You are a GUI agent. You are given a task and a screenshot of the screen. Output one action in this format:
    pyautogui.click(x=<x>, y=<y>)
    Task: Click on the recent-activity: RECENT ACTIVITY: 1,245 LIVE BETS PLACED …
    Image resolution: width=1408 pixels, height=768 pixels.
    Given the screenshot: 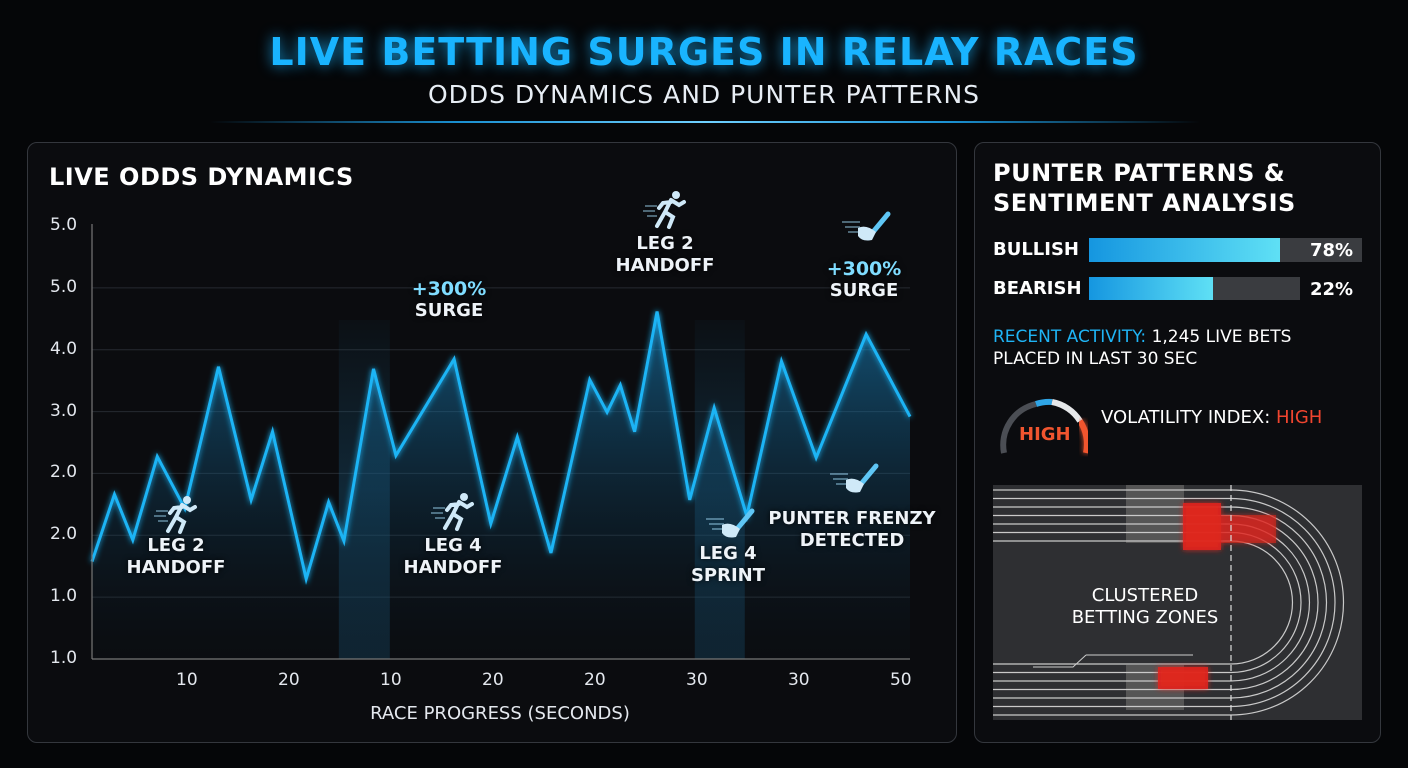 What is the action you would take?
    pyautogui.click(x=1142, y=348)
    